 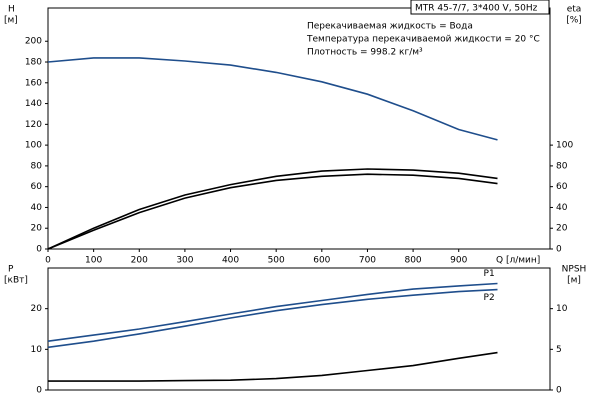 I want to click on y-tick-label: 180, so click(x=33, y=63).